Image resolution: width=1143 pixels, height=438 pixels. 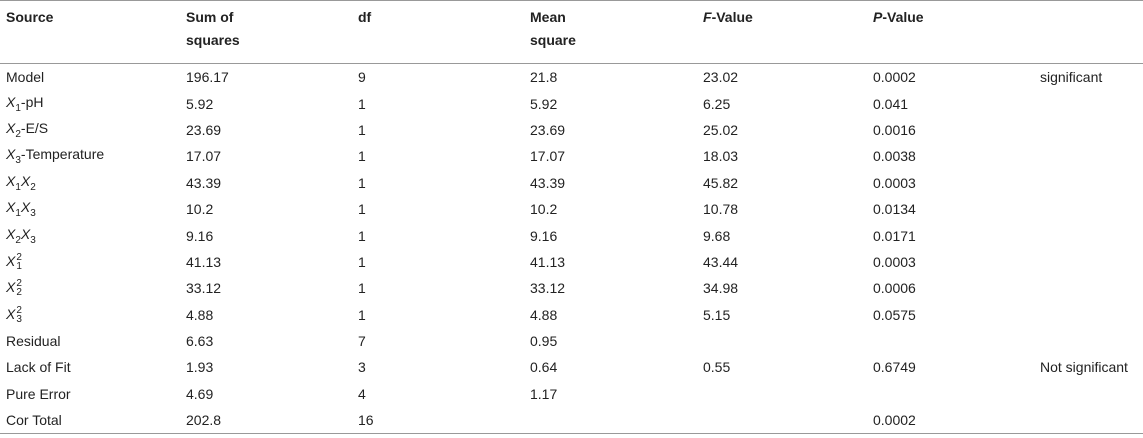 I want to click on table-cell: 45.82, so click(x=721, y=182).